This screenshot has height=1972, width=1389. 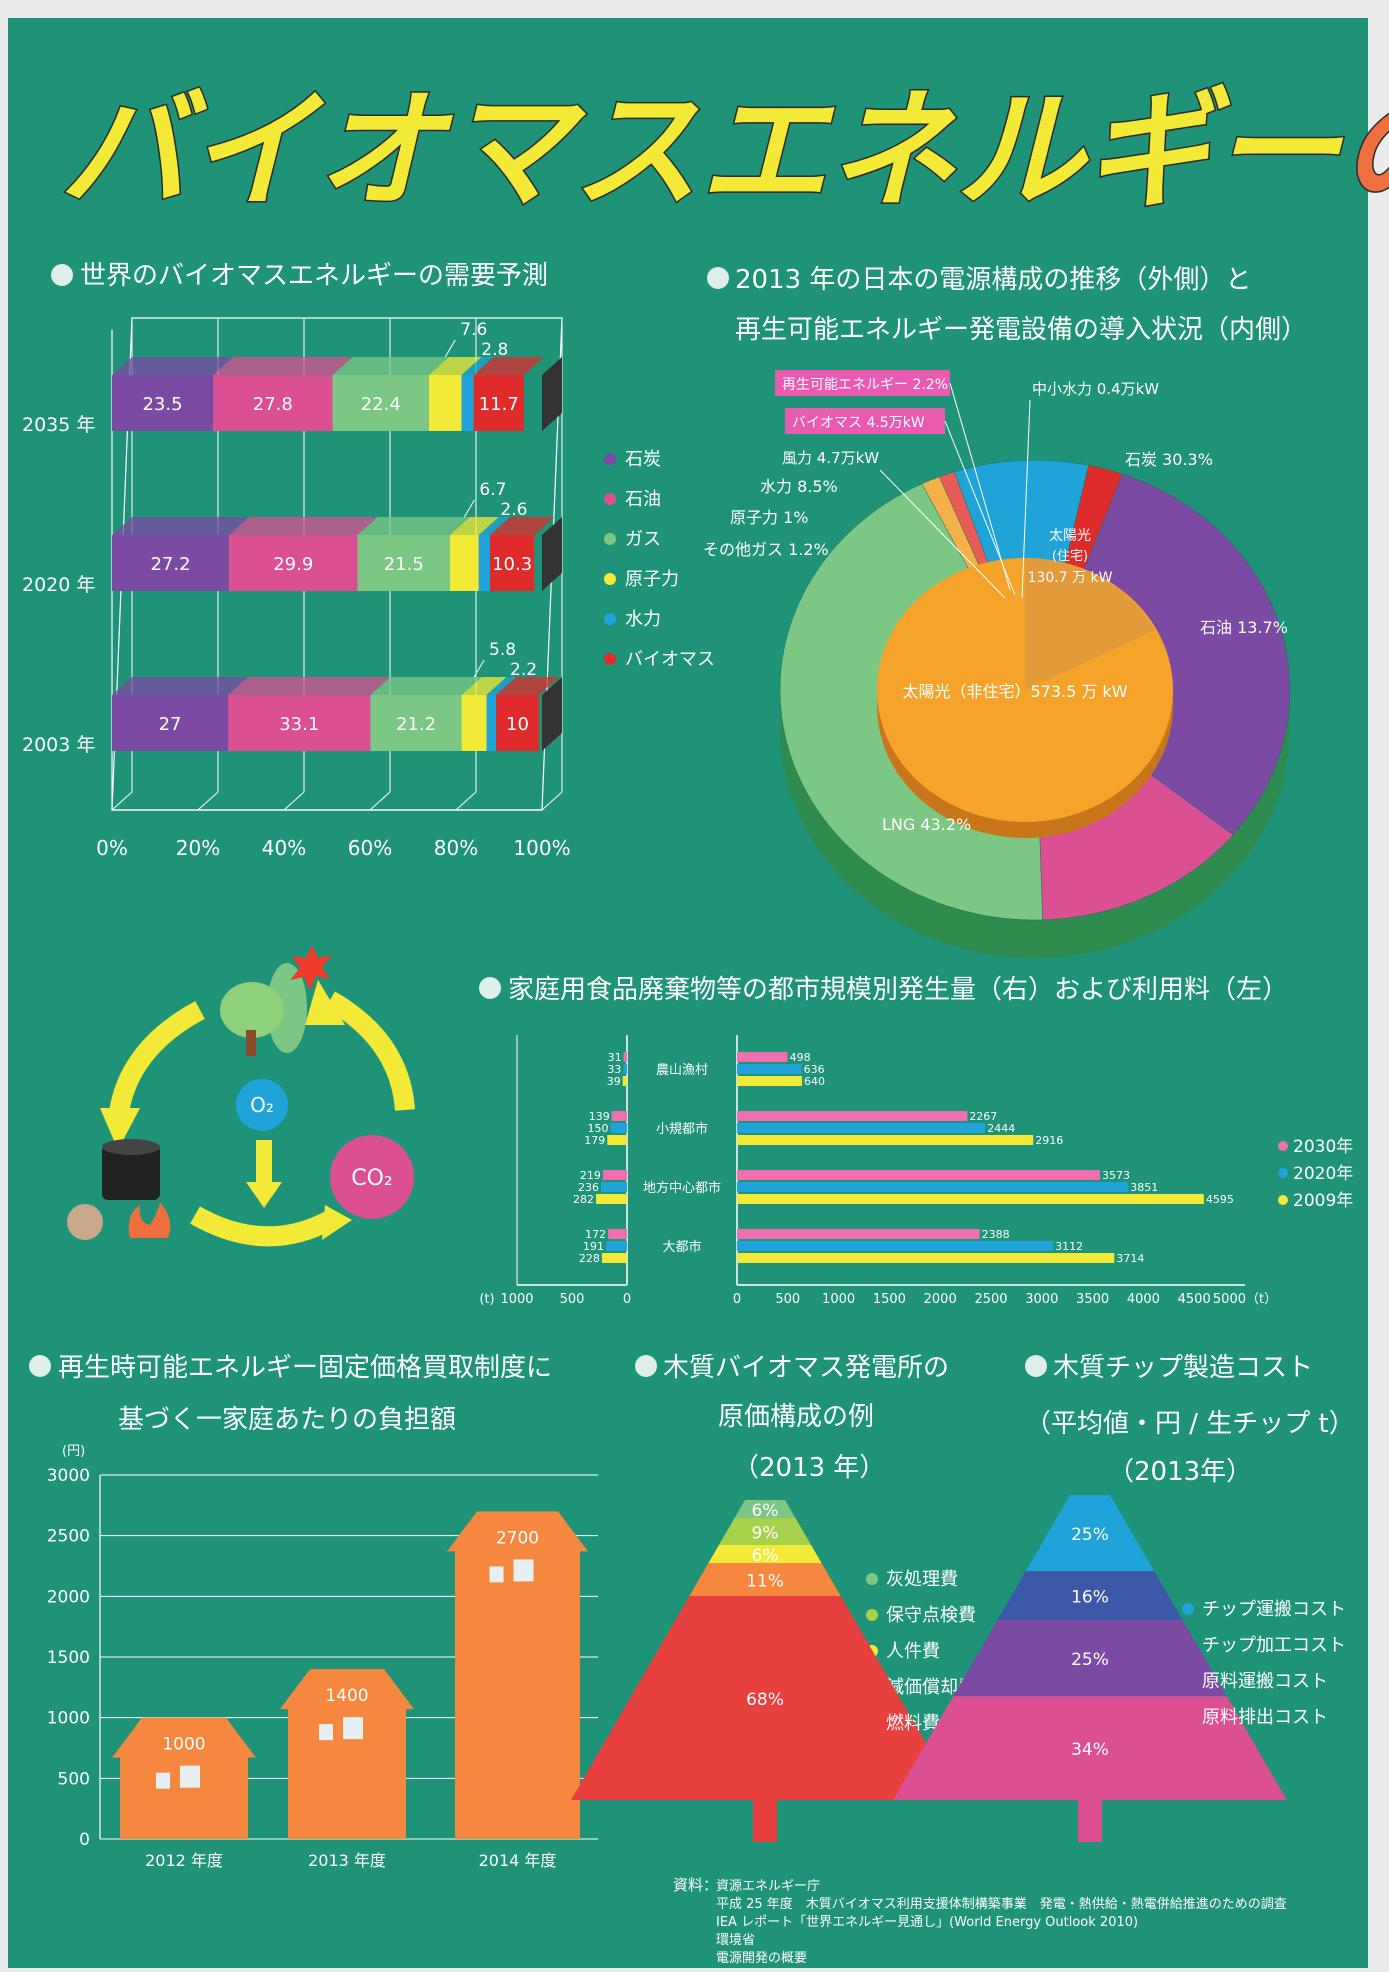 I want to click on data-label: 34%, so click(x=1090, y=1750).